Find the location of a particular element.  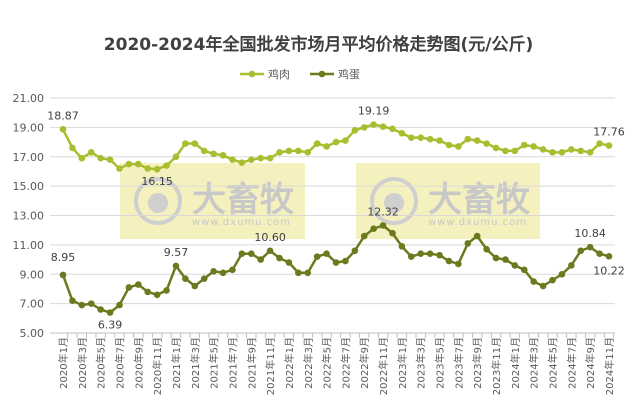

y-tick-label: 11.00 is located at coordinates (29, 245).